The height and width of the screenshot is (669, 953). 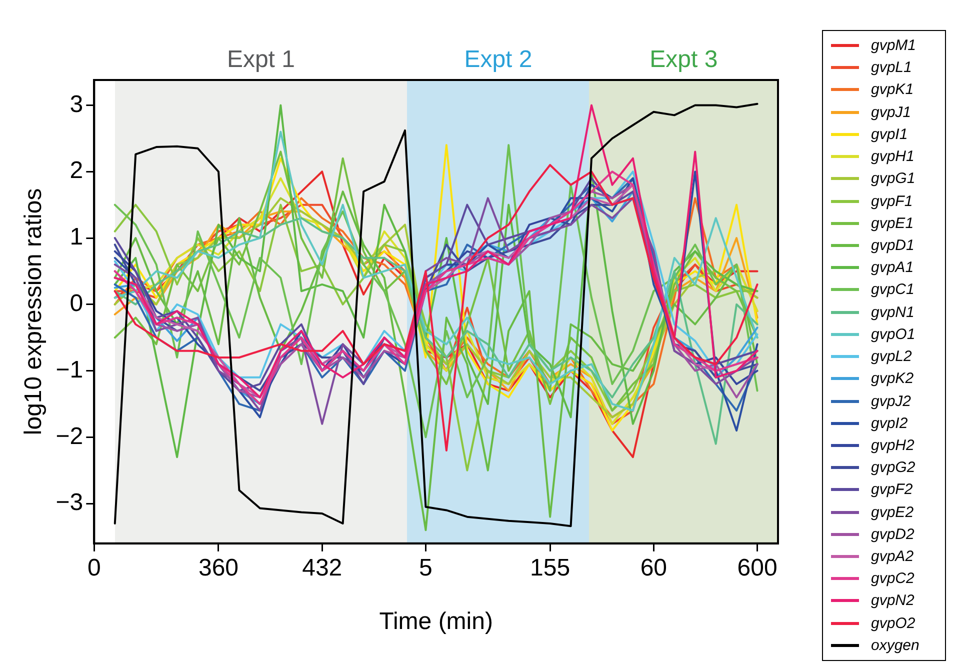 What do you see at coordinates (34, 312) in the screenshot?
I see `y-axis-title: log10 expression ratios` at bounding box center [34, 312].